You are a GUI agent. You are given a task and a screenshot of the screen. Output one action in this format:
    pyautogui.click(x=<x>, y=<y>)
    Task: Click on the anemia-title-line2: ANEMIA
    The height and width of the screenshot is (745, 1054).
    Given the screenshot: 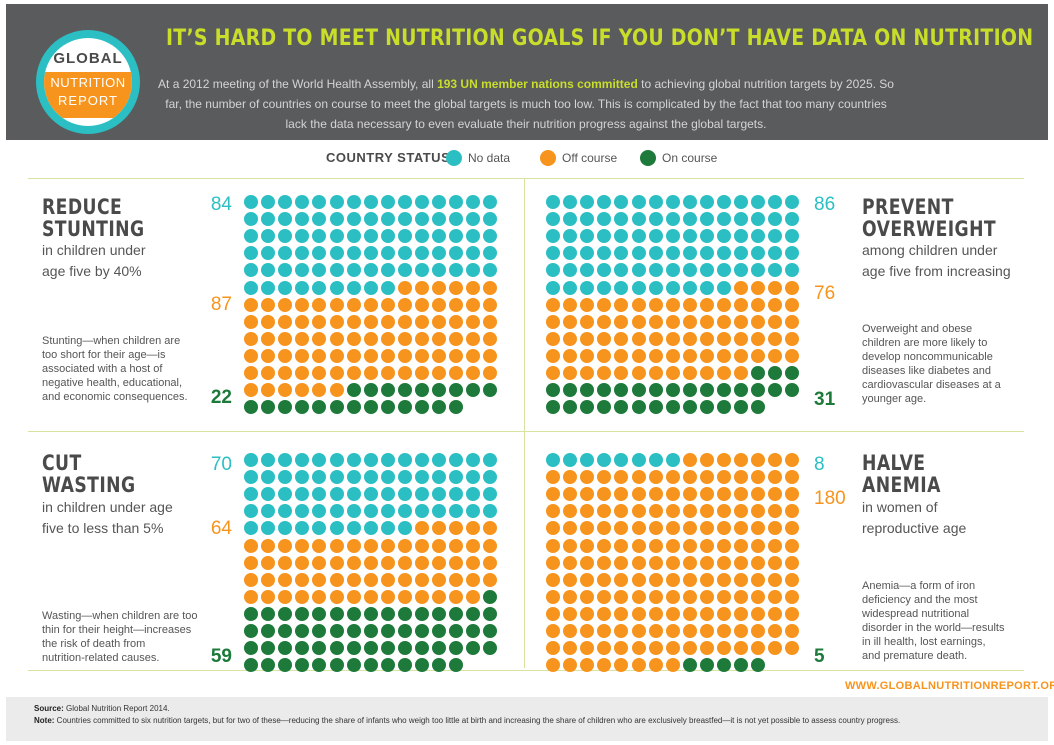 What is the action you would take?
    pyautogui.click(x=901, y=485)
    